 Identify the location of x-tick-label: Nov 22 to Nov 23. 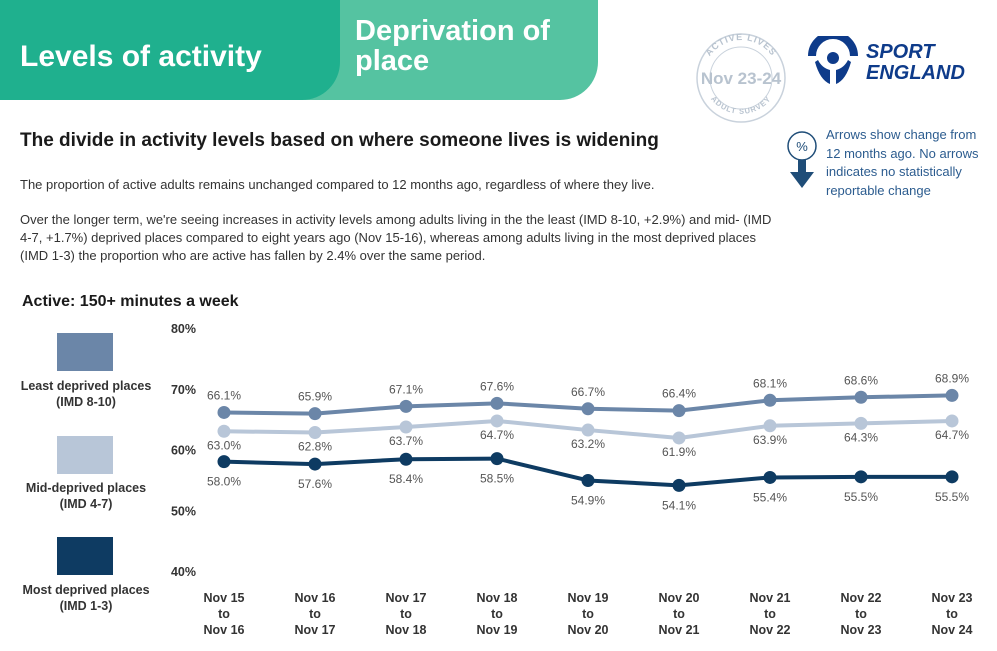
(861, 614).